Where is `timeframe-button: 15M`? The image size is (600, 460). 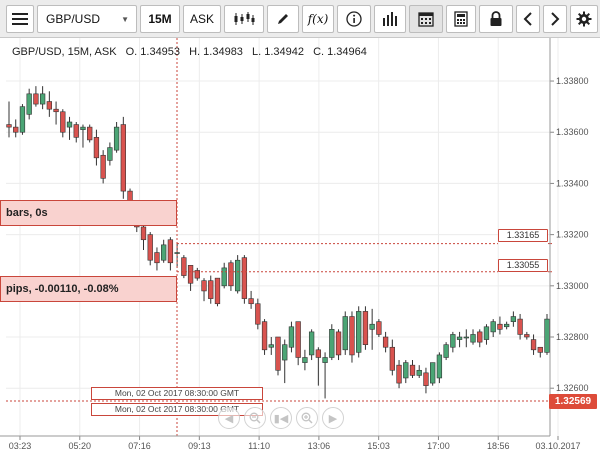
timeframe-button: 15M is located at coordinates (160, 19).